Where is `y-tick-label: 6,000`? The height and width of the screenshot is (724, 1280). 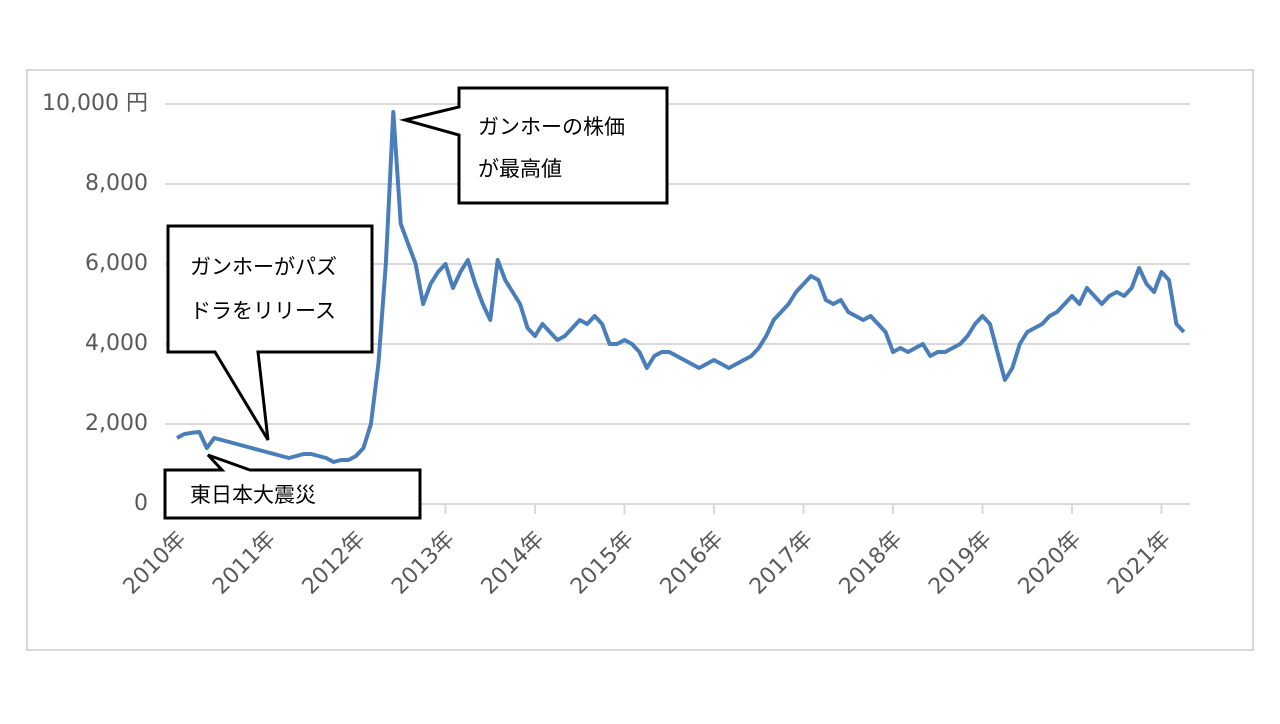 y-tick-label: 6,000 is located at coordinates (116, 263).